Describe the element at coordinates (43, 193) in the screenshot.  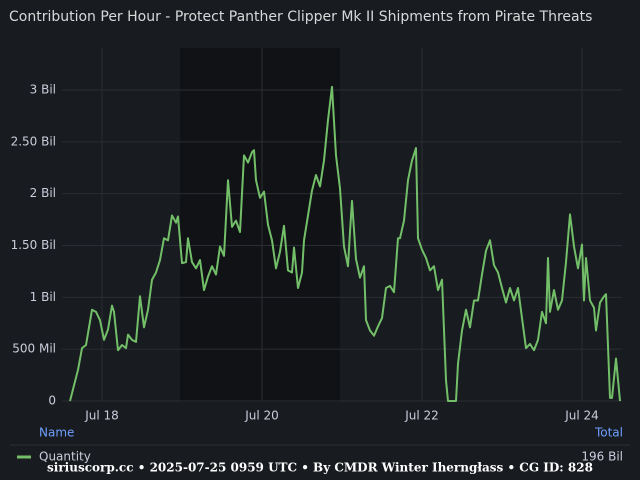
I see `y-tick-label: 2 Bil` at that location.